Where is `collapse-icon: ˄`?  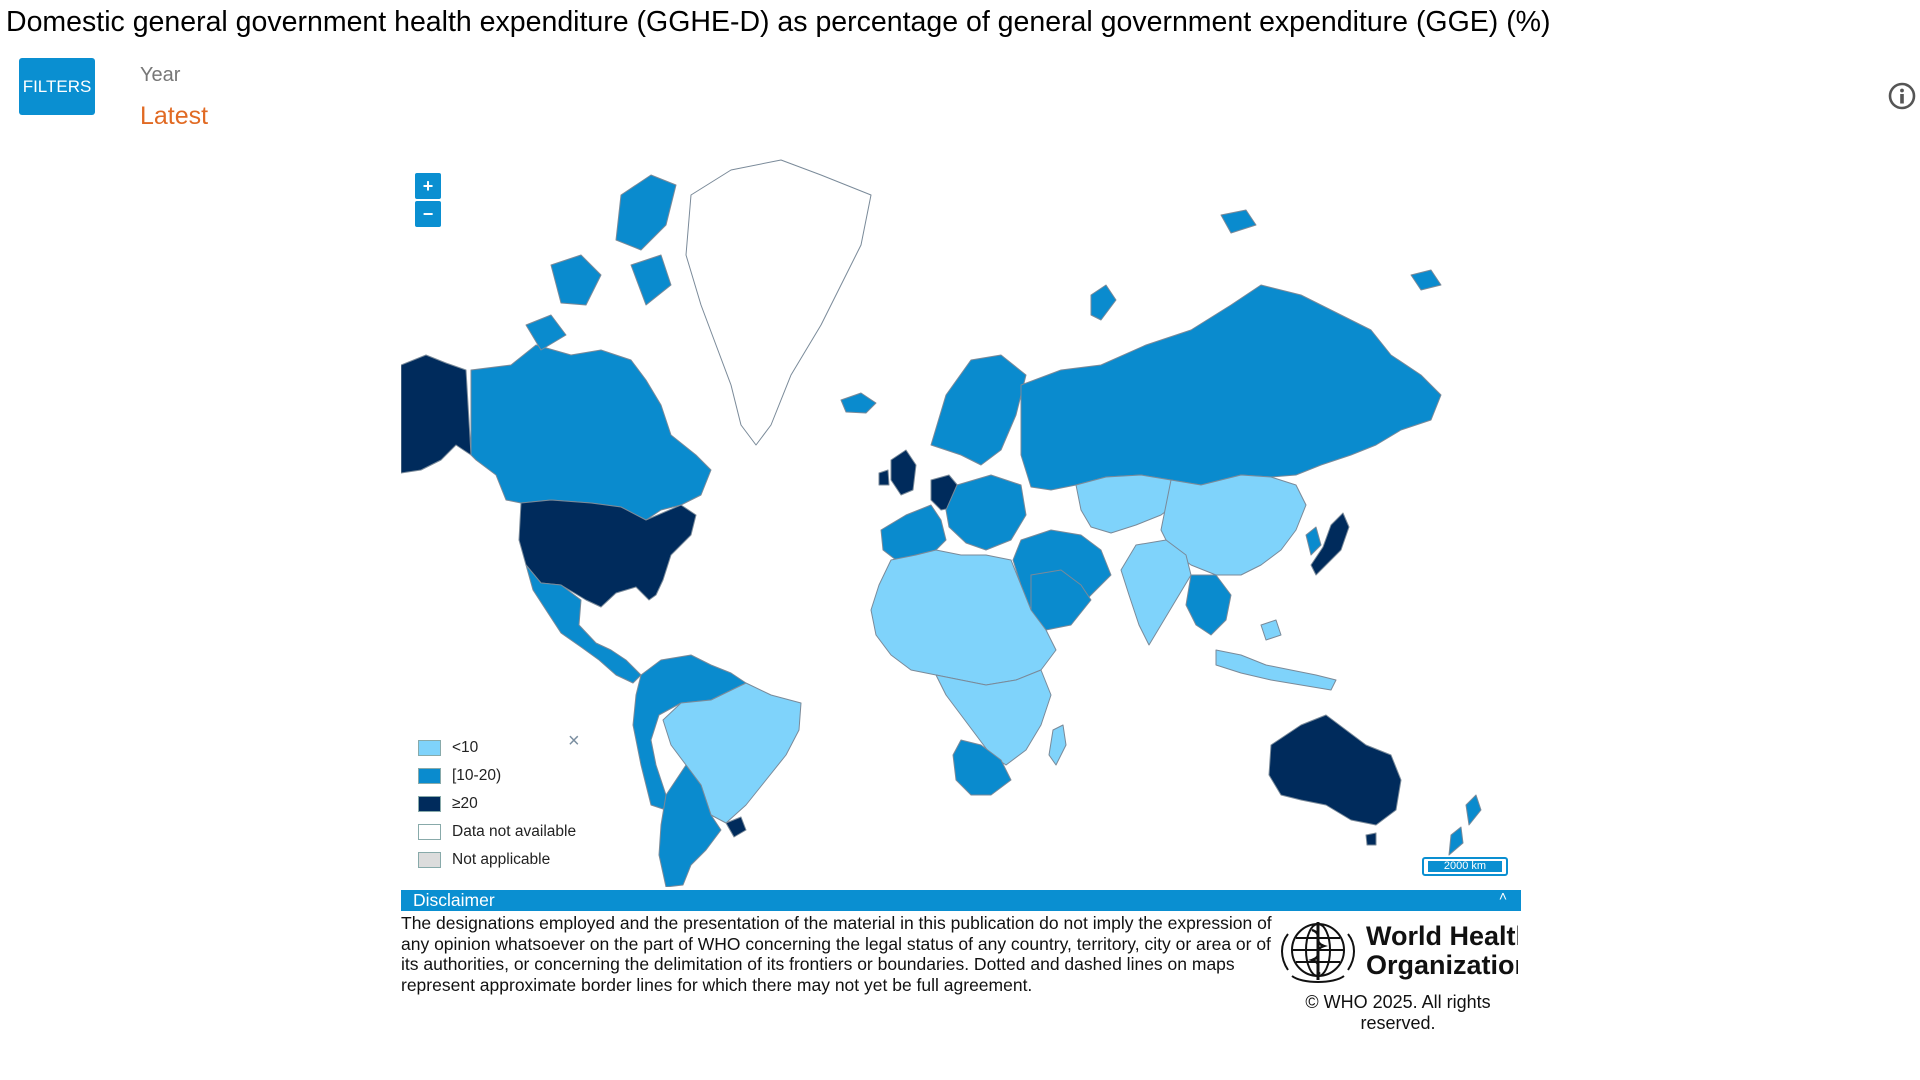
collapse-icon: ˄ is located at coordinates (1502, 896).